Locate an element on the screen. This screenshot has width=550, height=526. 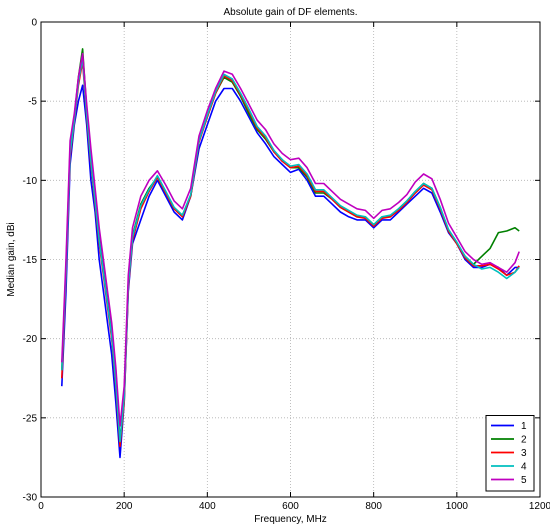
y-tick-label: -30 is located at coordinates (30, 498).